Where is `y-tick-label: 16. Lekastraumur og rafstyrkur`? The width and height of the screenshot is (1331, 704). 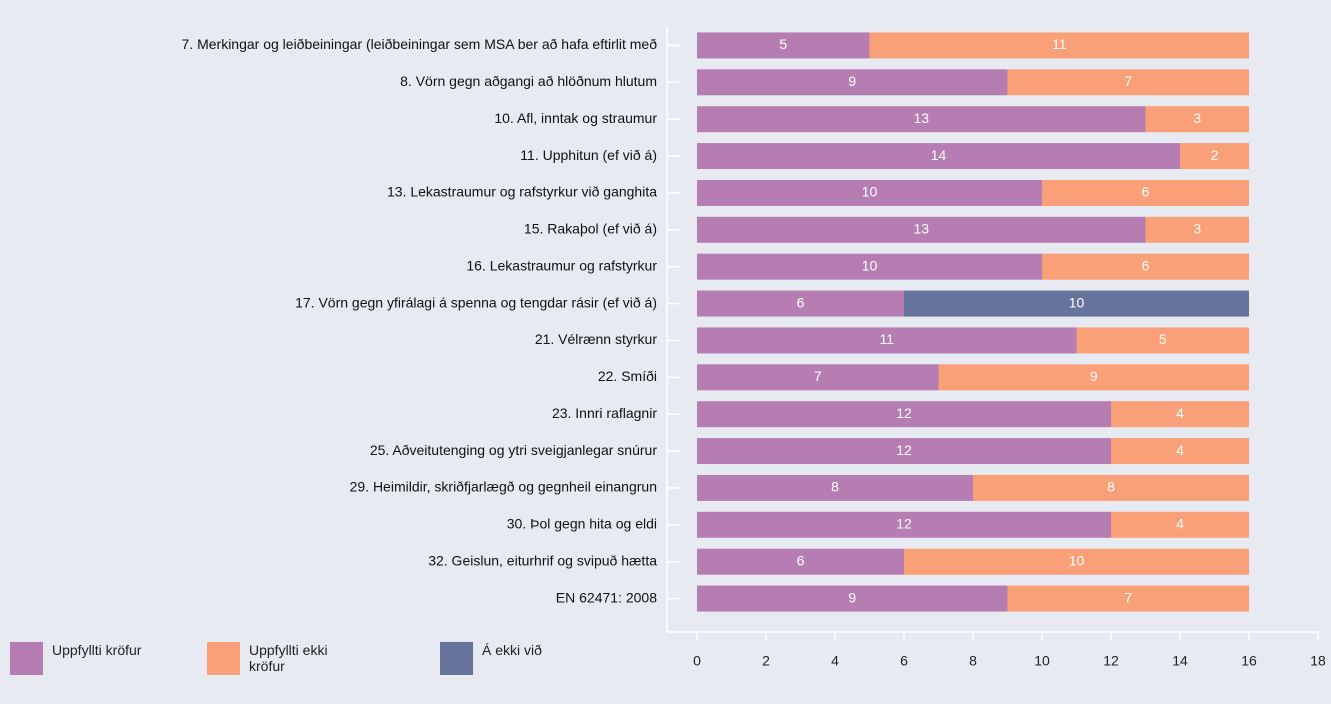
y-tick-label: 16. Lekastraumur og rafstyrkur is located at coordinates (561, 265).